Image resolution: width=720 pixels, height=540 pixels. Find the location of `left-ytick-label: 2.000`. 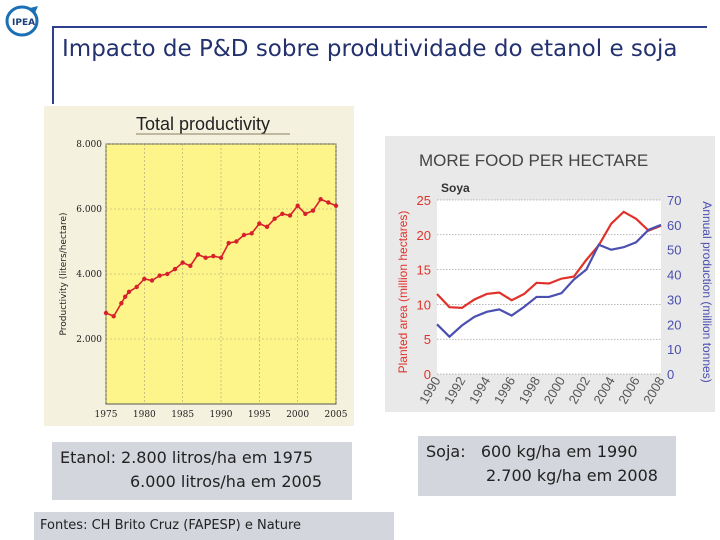

left-ytick-label: 2.000 is located at coordinates (89, 340).